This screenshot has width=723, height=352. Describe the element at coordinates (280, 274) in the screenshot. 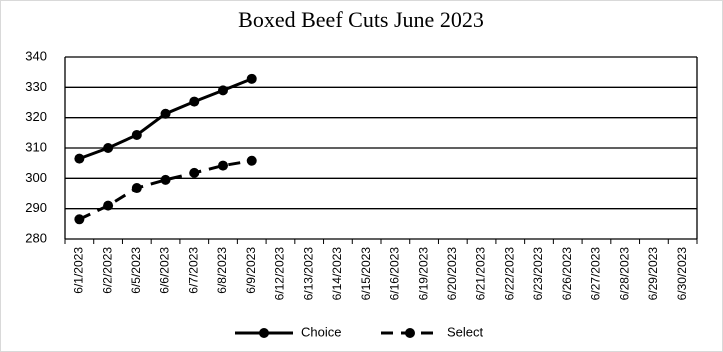

I see `x-tick-label: 6/12/2023` at that location.